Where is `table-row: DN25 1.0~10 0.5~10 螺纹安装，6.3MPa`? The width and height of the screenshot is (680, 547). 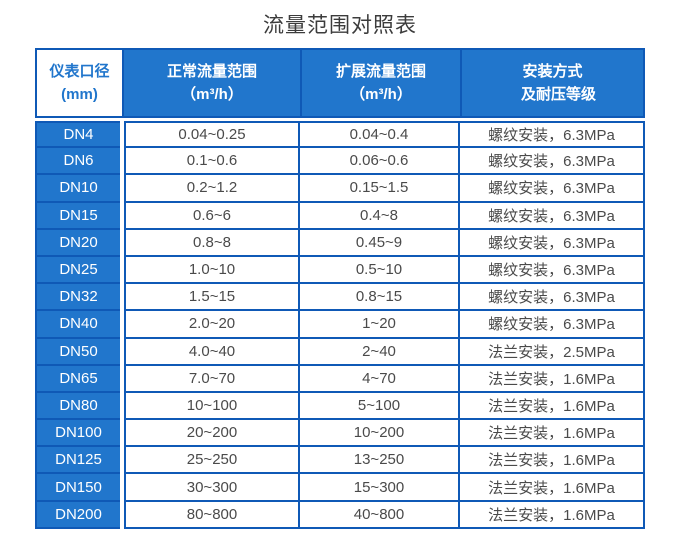 table-row: DN25 1.0~10 0.5~10 螺纹安装，6.3MPa is located at coordinates (340, 270).